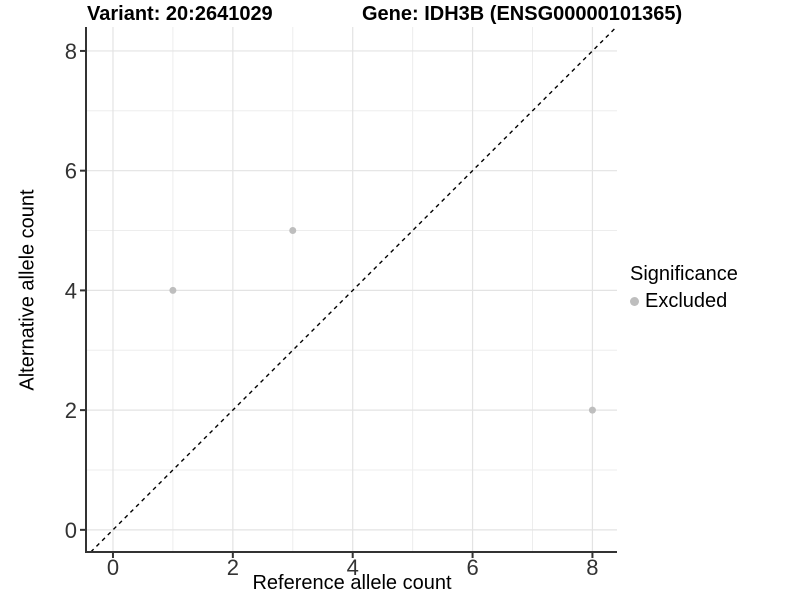 The height and width of the screenshot is (600, 800). What do you see at coordinates (71, 290) in the screenshot?
I see `y-tick-label: 4` at bounding box center [71, 290].